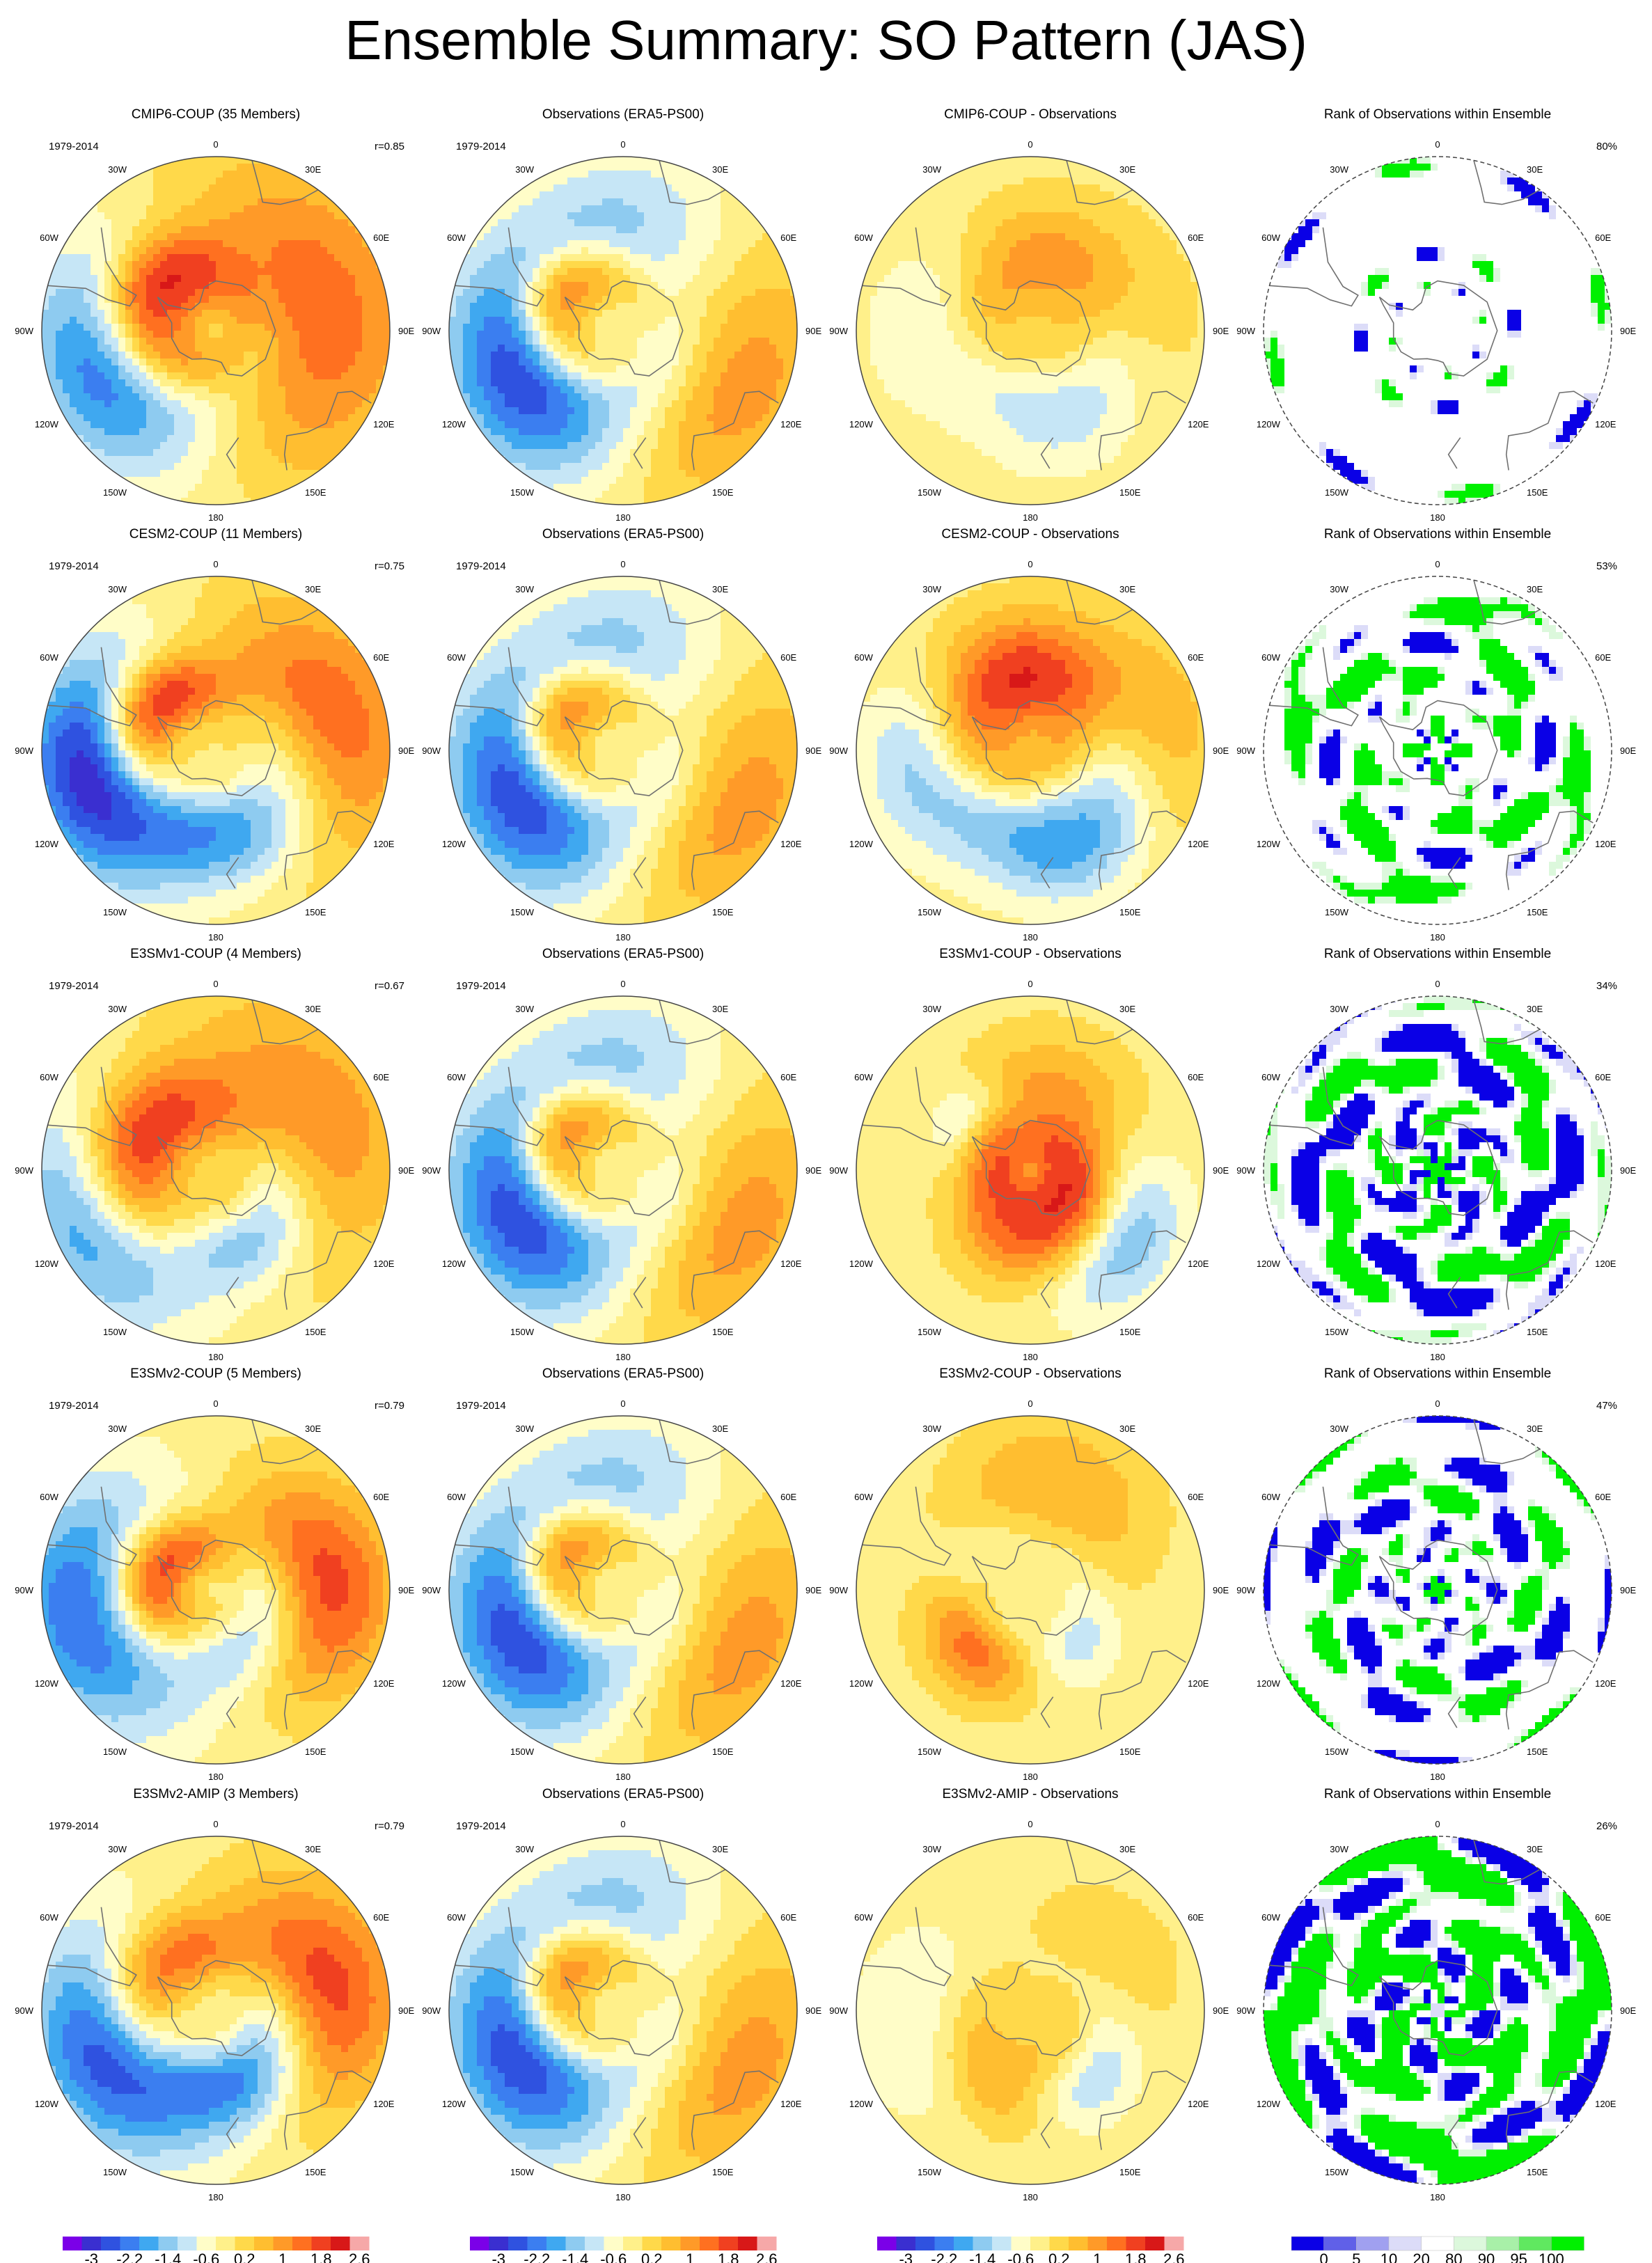  What do you see at coordinates (216, 331) in the screenshot?
I see `map-field` at bounding box center [216, 331].